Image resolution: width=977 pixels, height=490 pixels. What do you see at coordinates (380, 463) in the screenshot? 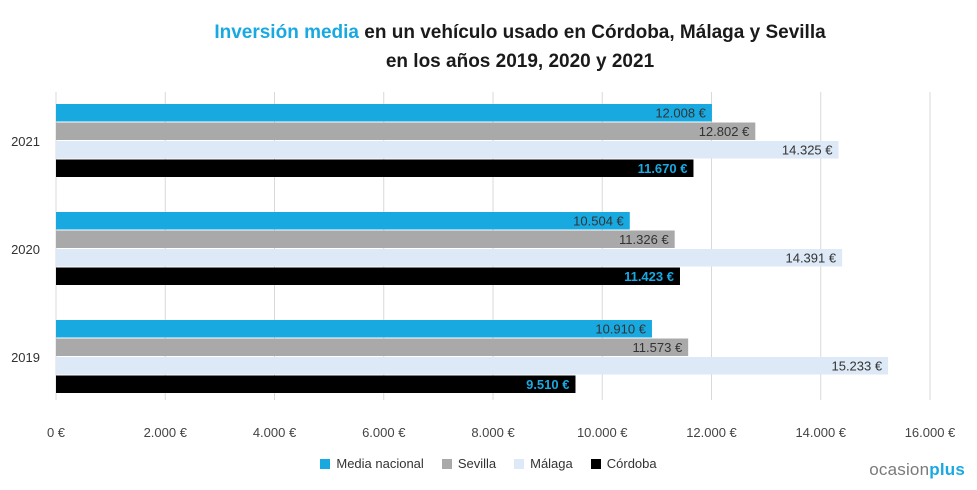
I see `legend-label: Media nacional` at bounding box center [380, 463].